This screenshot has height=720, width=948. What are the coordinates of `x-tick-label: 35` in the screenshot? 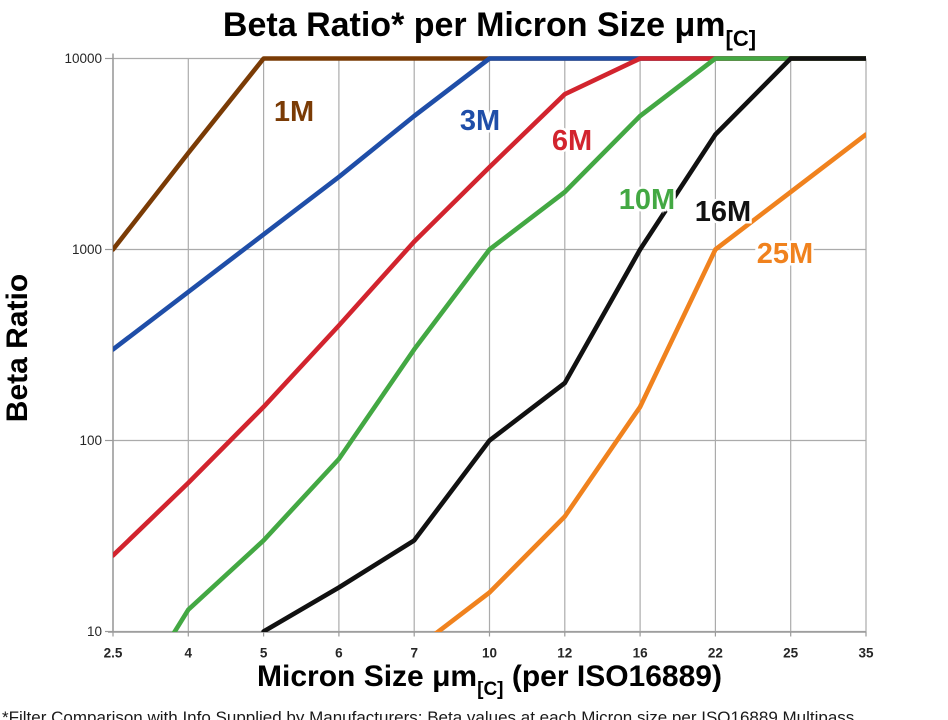 It's located at (866, 653).